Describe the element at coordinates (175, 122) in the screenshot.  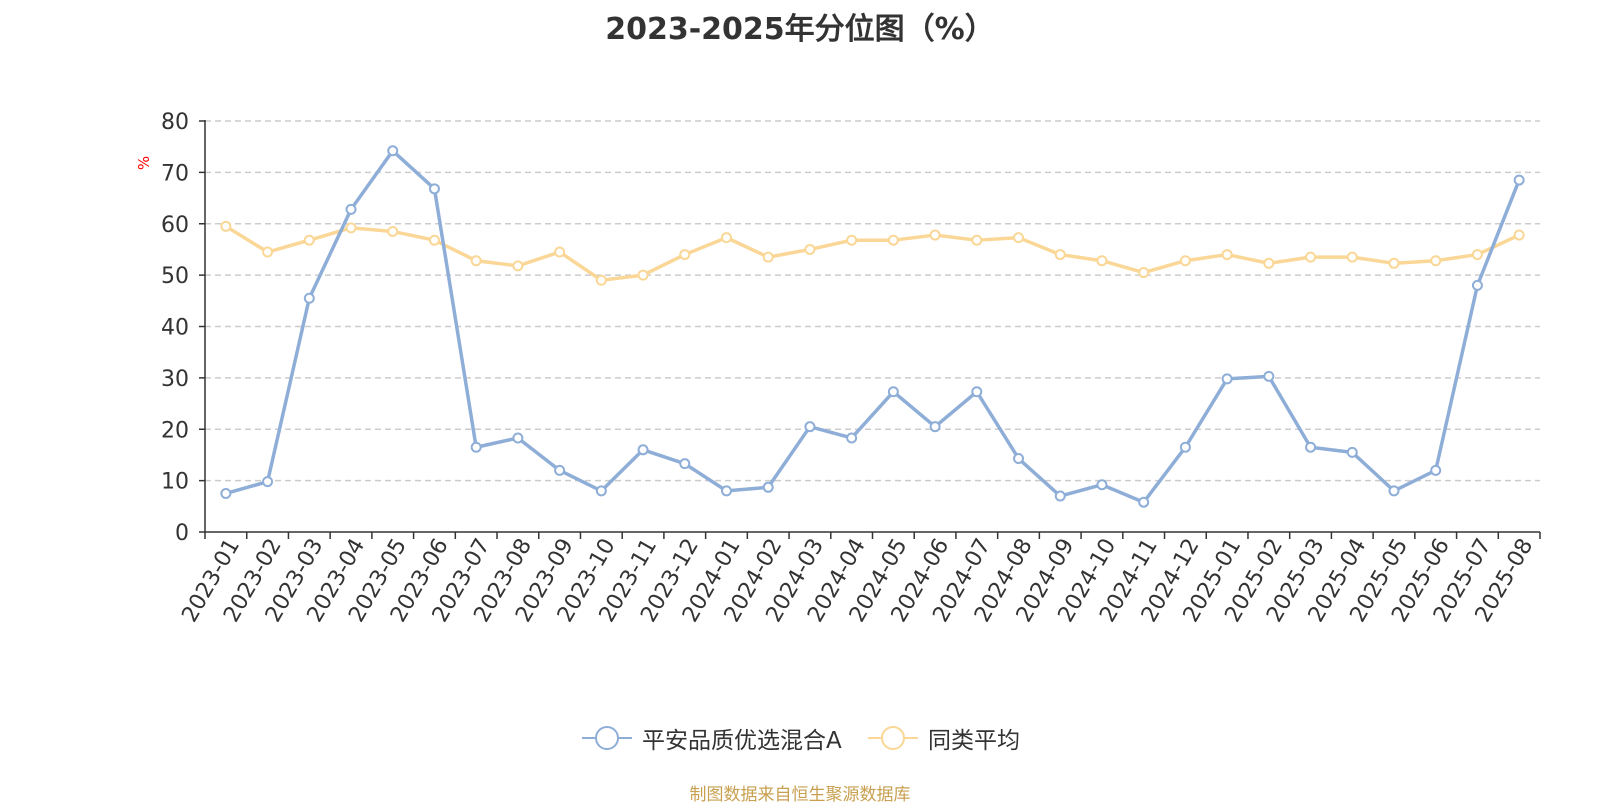
I see `y-tick-label: 80` at that location.